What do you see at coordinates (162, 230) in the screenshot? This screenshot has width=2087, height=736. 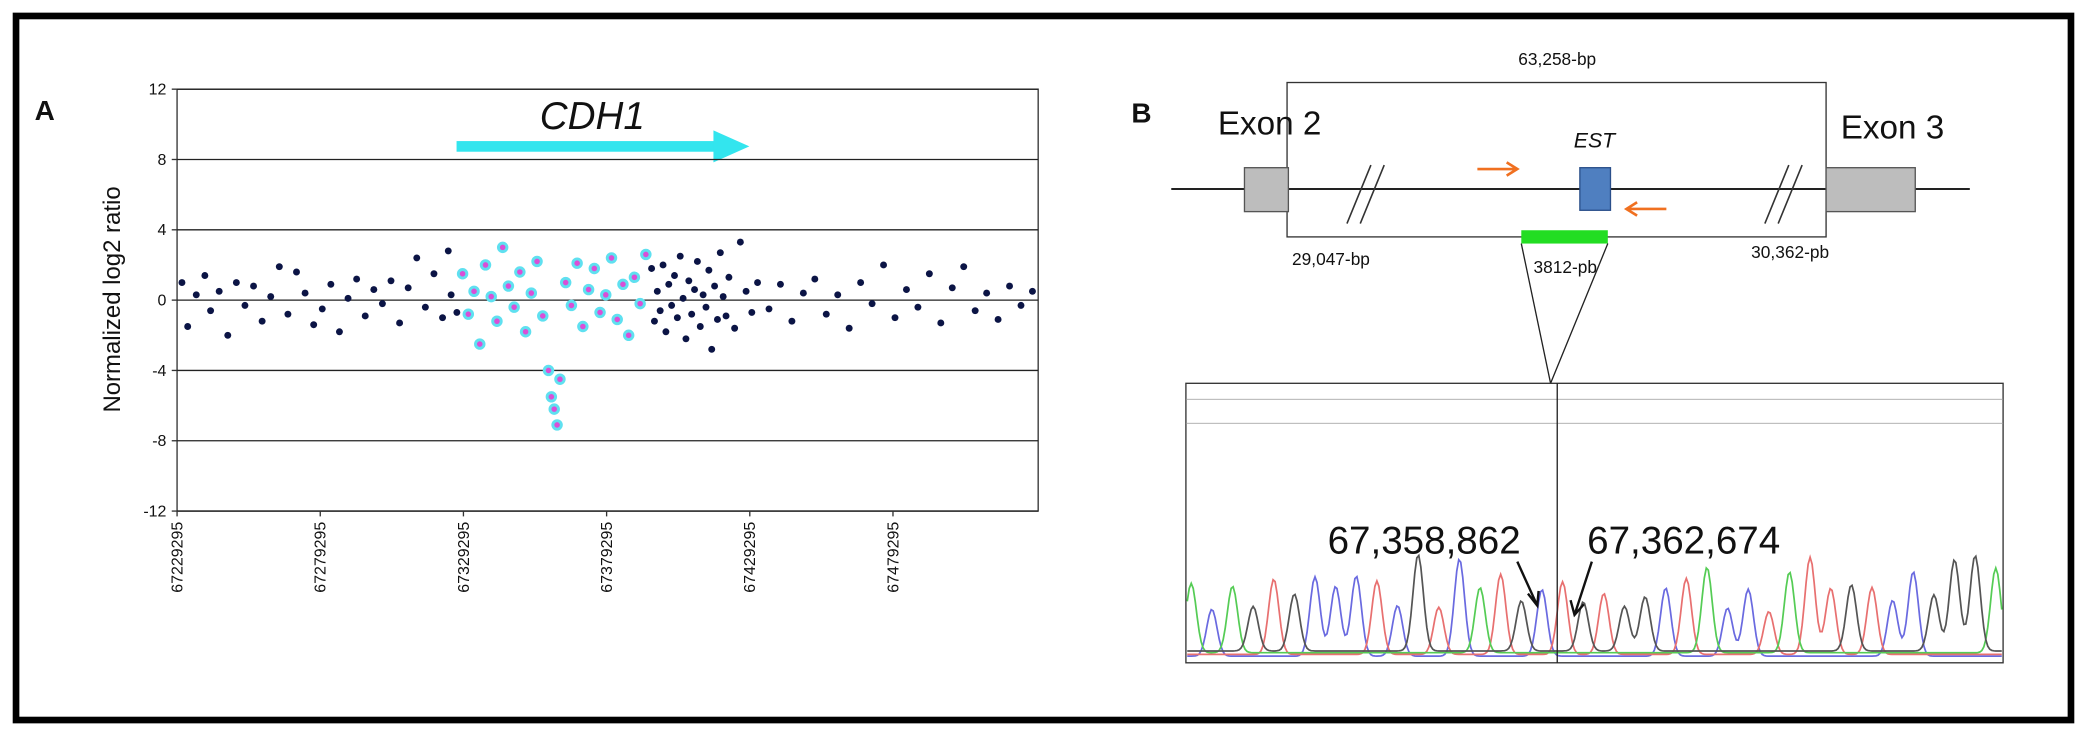 I see `y-tick-label: 4` at bounding box center [162, 230].